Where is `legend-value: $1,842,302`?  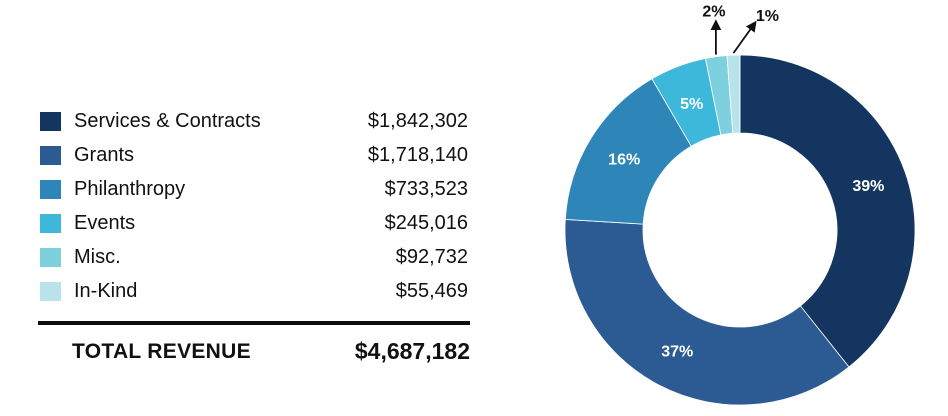
legend-value: $1,842,302 is located at coordinates (417, 121).